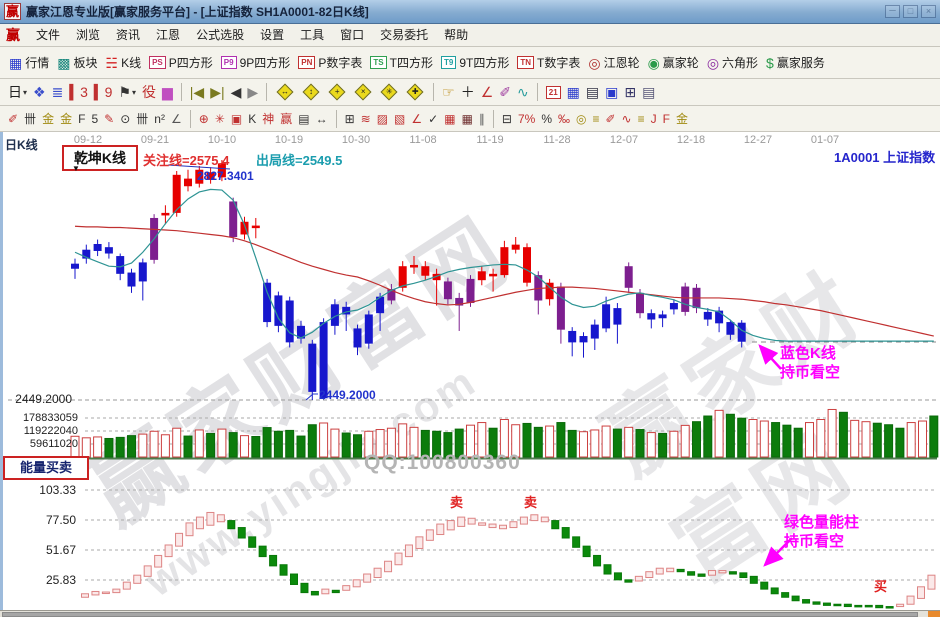  Describe the element at coordinates (255, 62) in the screenshot. I see `9p-square-button: P9 9P四方形` at that location.